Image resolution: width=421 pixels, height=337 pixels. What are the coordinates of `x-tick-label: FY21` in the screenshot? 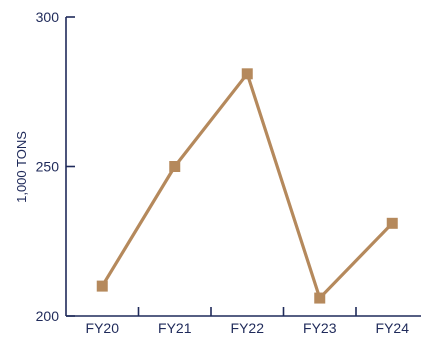 It's located at (175, 328).